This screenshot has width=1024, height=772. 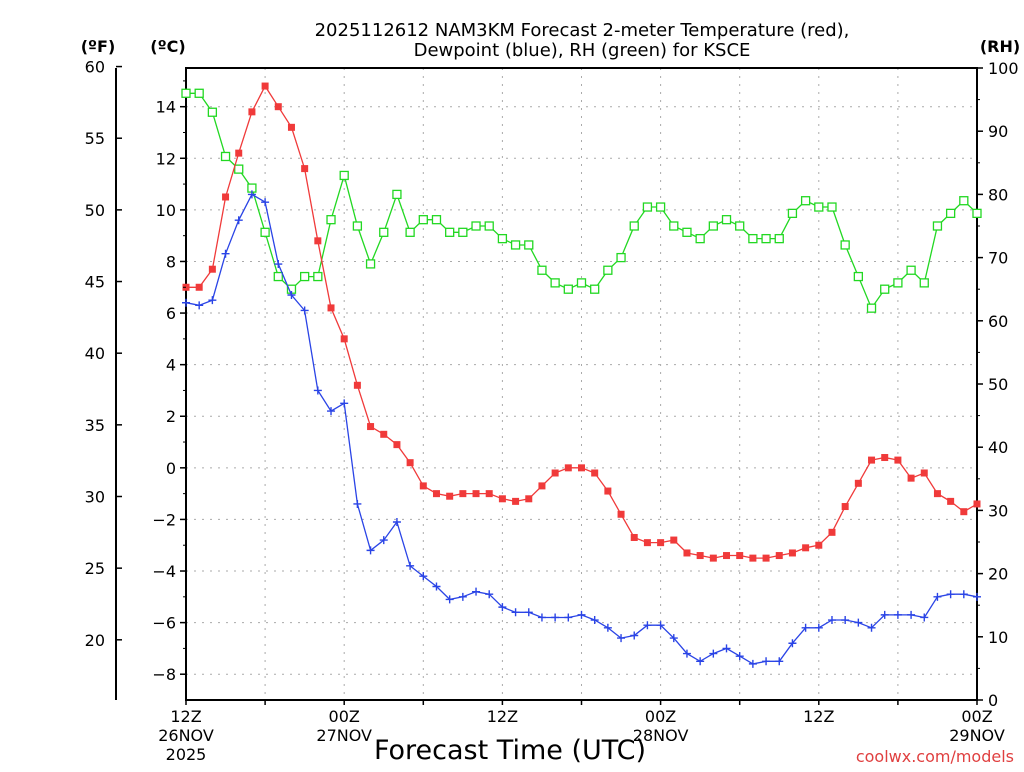 I want to click on rh-unit-label: (RH), so click(x=1000, y=46).